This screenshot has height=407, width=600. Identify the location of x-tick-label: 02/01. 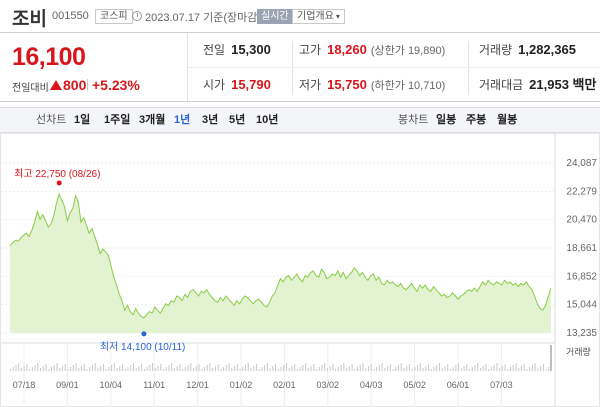
(284, 385).